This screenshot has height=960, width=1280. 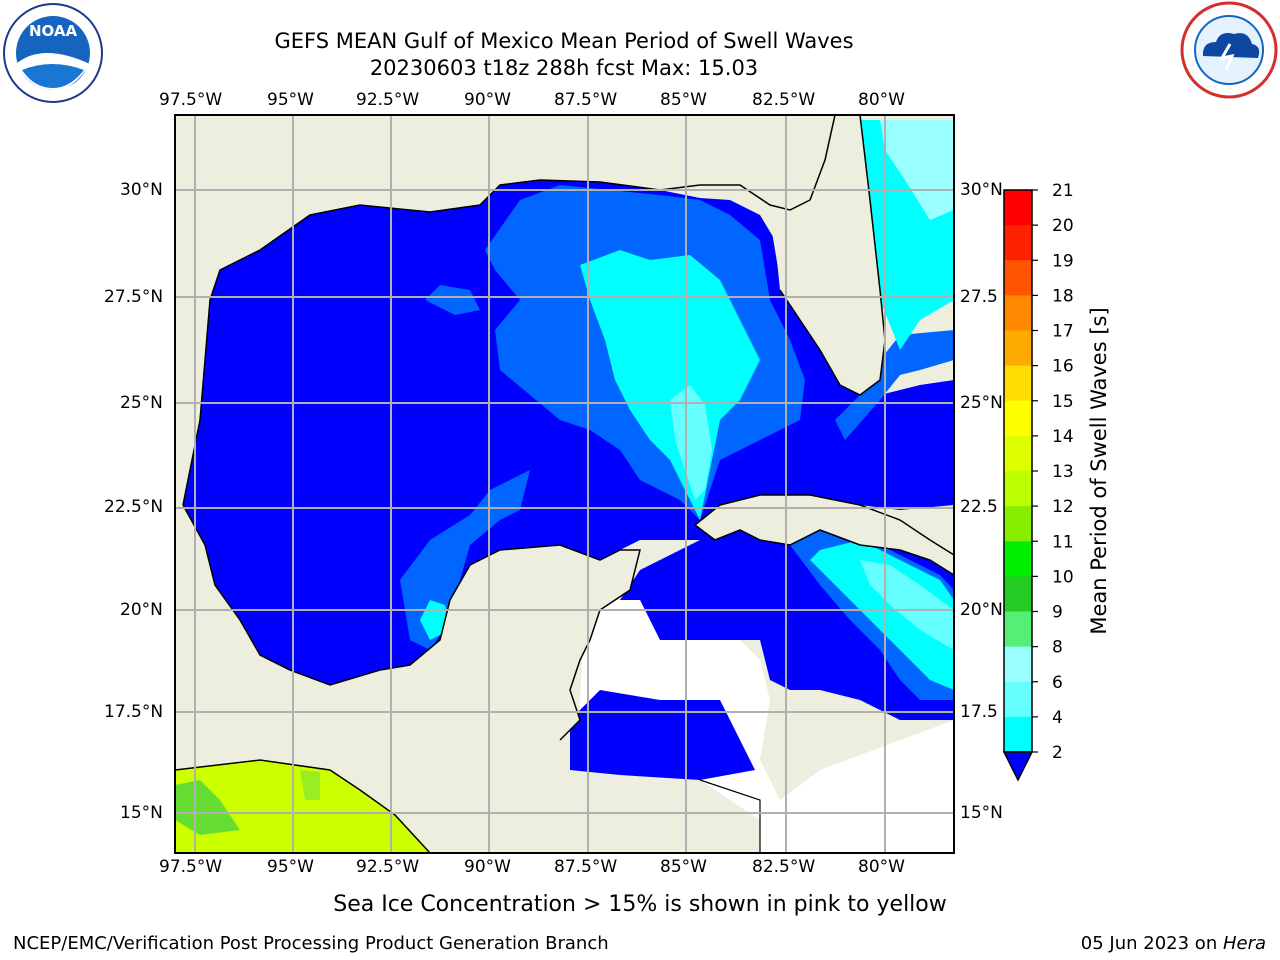 What do you see at coordinates (1057, 753) in the screenshot?
I see `colorbar-tick-label: 2` at bounding box center [1057, 753].